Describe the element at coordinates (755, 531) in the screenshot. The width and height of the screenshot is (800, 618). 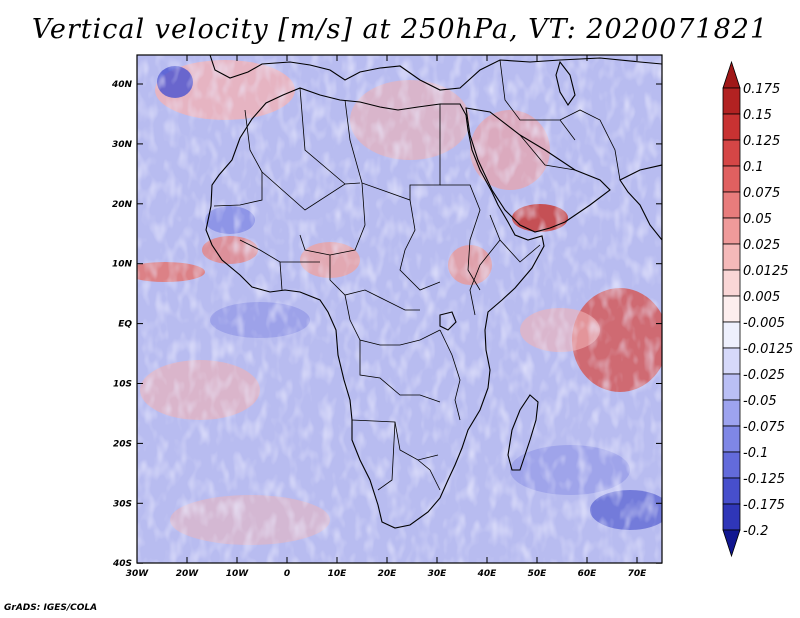
I see `colorbar-label: -0.2` at that location.